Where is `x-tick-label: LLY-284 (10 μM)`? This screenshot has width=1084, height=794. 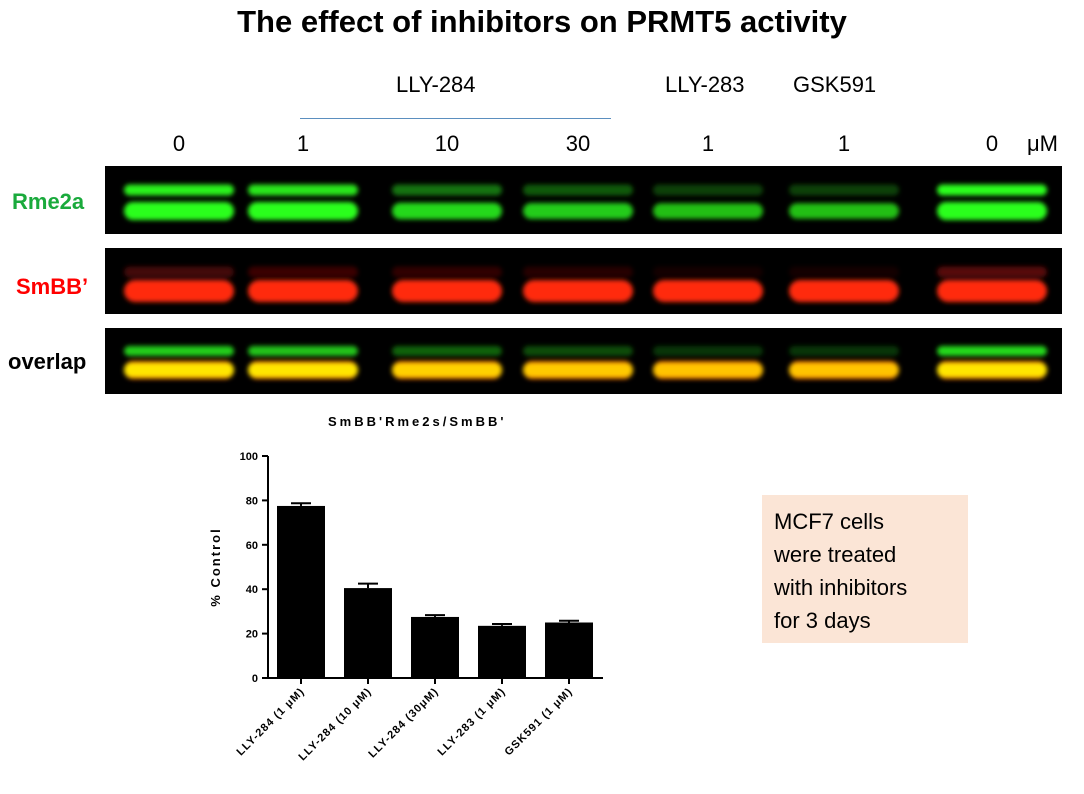 x-tick-label: LLY-284 (10 μM) is located at coordinates (336, 725).